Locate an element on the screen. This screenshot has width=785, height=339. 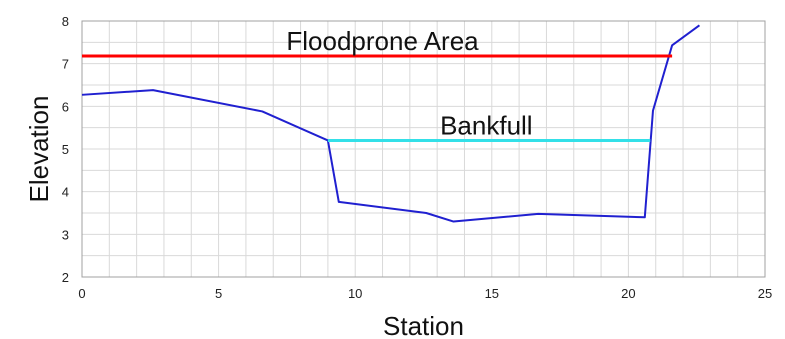
x-tick-label: 25 is located at coordinates (765, 293).